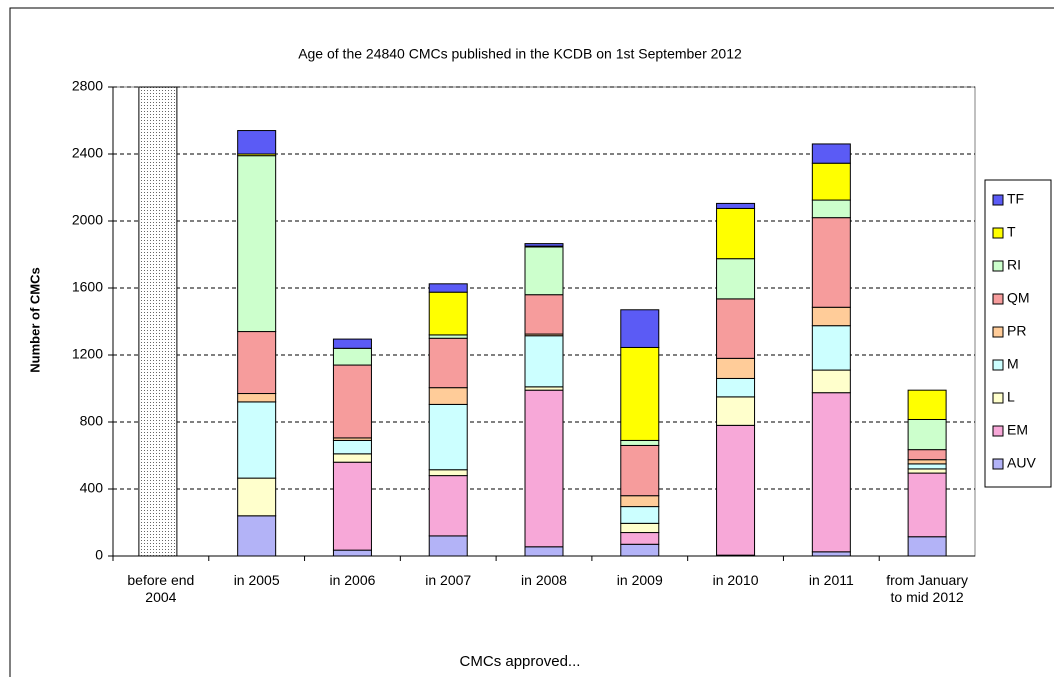 This screenshot has height=677, width=1054. What do you see at coordinates (1011, 397) in the screenshot?
I see `legend-label: L` at bounding box center [1011, 397].